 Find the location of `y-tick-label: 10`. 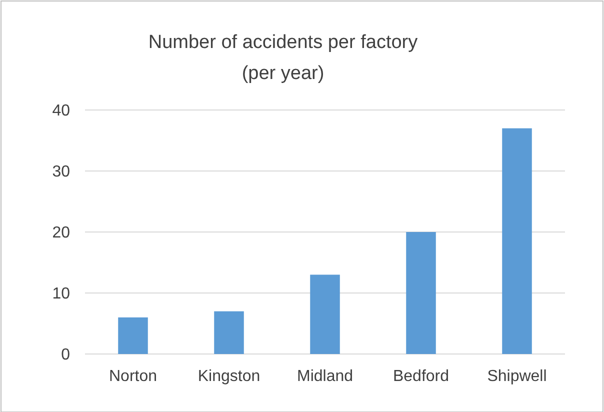

y-tick-label: 10 is located at coordinates (61, 294).